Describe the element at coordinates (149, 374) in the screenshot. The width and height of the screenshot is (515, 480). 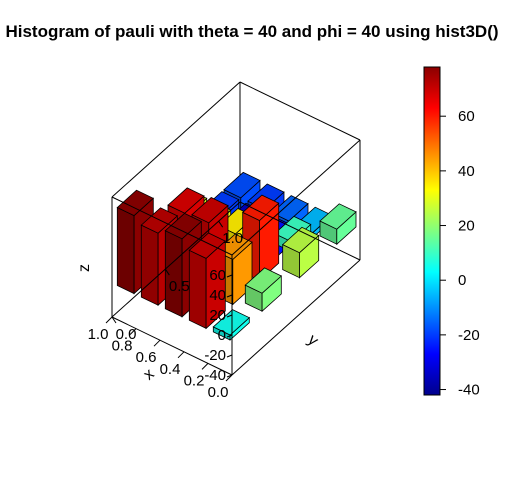
I see `x-axis-label: x` at that location.